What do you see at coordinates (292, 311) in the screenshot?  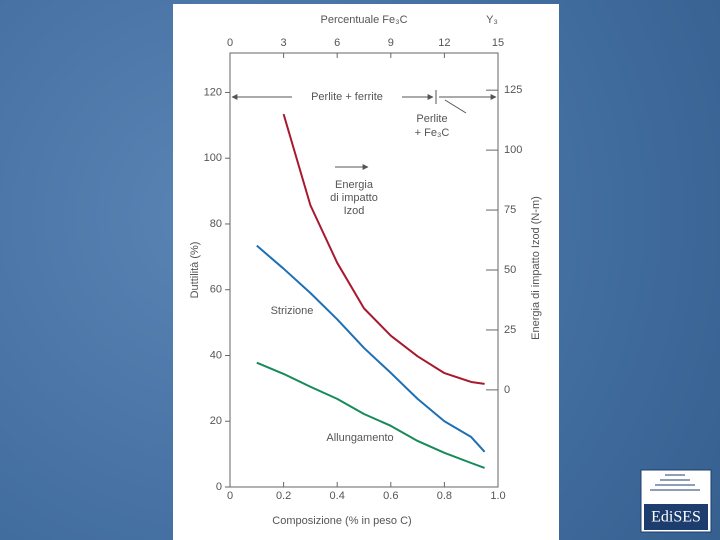 I see `series-label: Strizione` at bounding box center [292, 311].